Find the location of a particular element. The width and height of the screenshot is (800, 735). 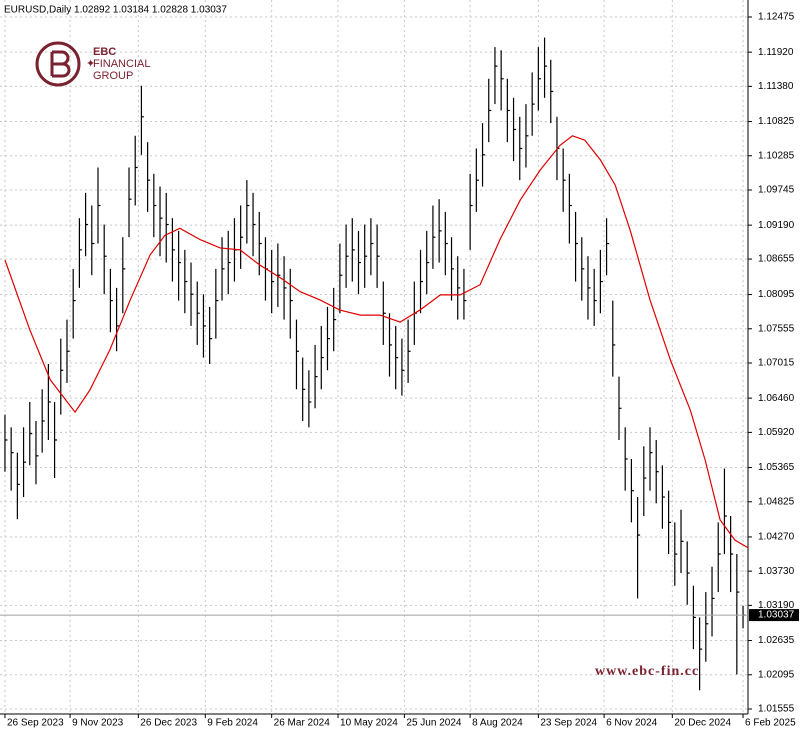

logo: ✦ EBC FINANCIAL GROUP is located at coordinates (92, 64).